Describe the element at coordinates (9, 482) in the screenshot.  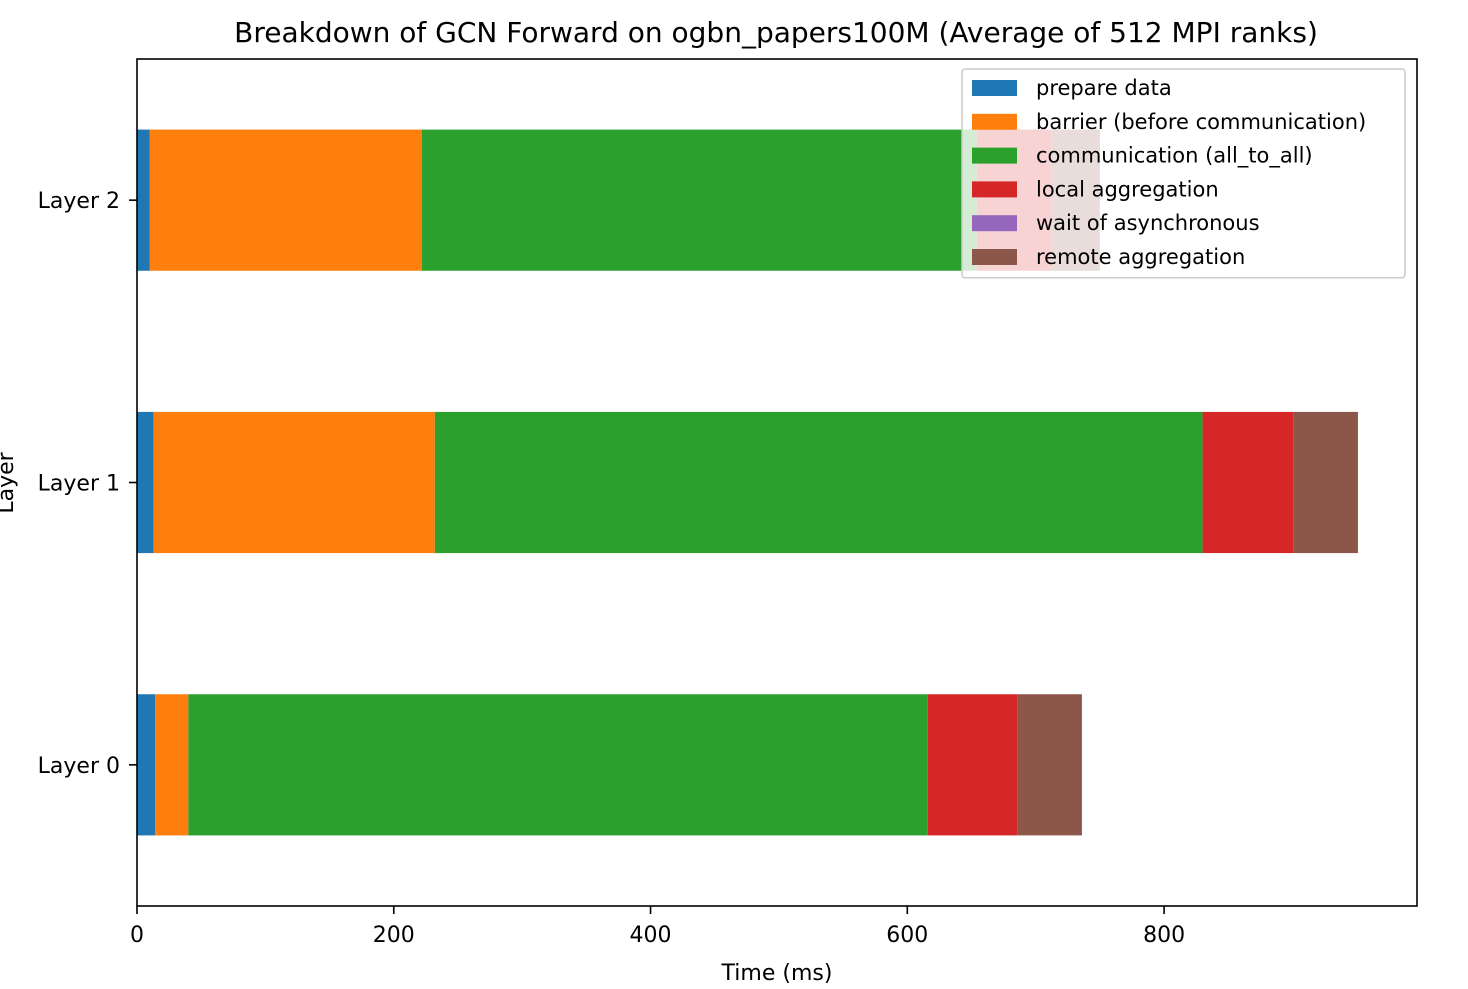
I see `y-axis-label: Layer` at that location.